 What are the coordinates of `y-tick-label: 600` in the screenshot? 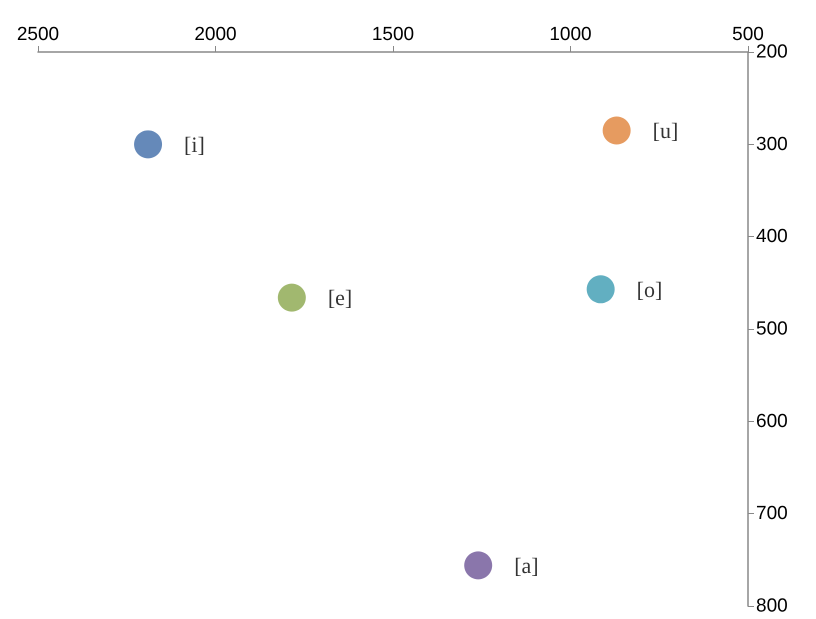 It's located at (772, 421).